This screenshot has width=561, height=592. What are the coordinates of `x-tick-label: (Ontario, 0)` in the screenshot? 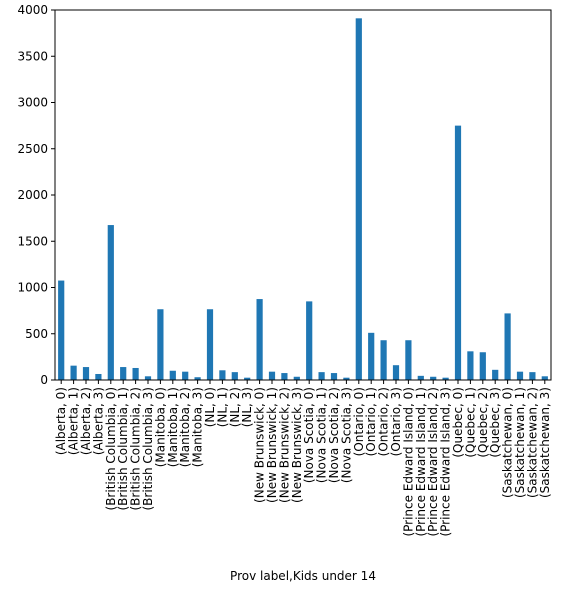 It's located at (359, 421).